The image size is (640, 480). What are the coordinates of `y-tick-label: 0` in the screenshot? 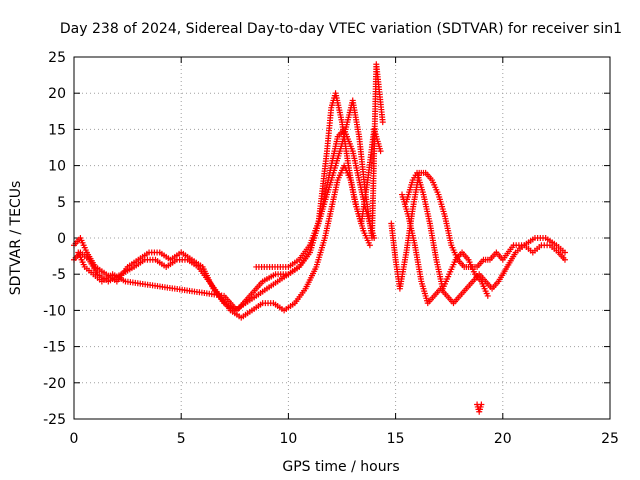 It's located at (61, 239).